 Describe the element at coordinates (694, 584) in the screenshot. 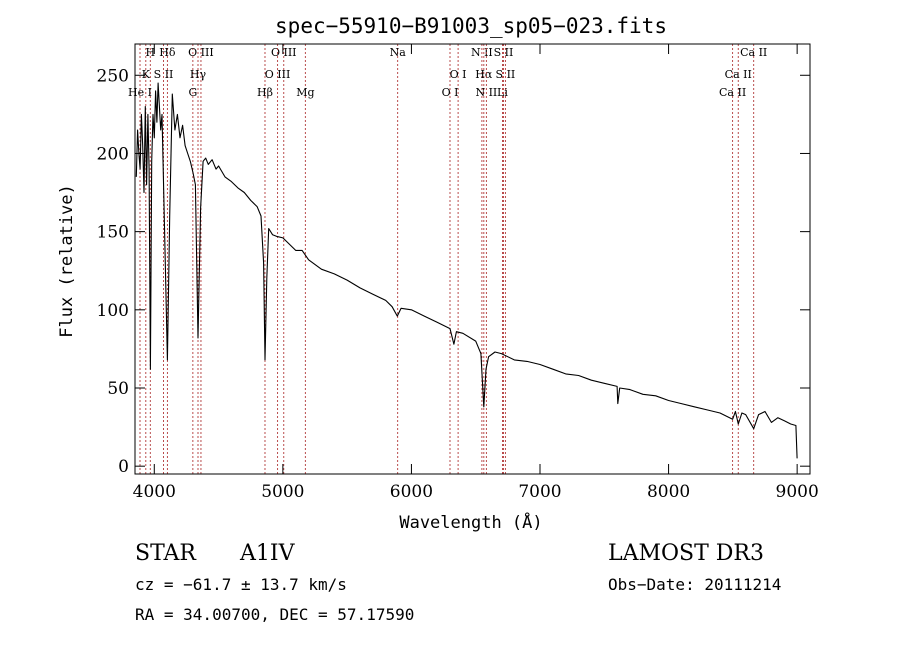

I see `obs-date: Obs−Date: 20111214` at that location.